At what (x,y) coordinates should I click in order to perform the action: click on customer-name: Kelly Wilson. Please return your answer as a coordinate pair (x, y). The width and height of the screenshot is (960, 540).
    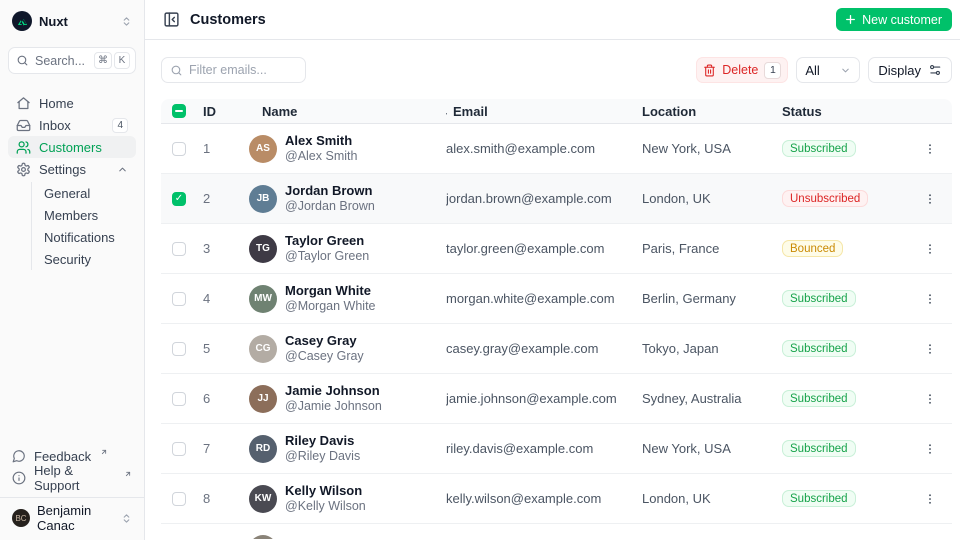
    Looking at the image, I should click on (324, 490).